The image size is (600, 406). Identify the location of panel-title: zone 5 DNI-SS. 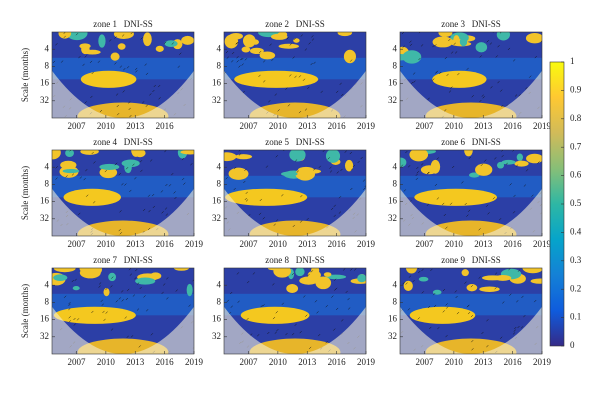
(295, 142).